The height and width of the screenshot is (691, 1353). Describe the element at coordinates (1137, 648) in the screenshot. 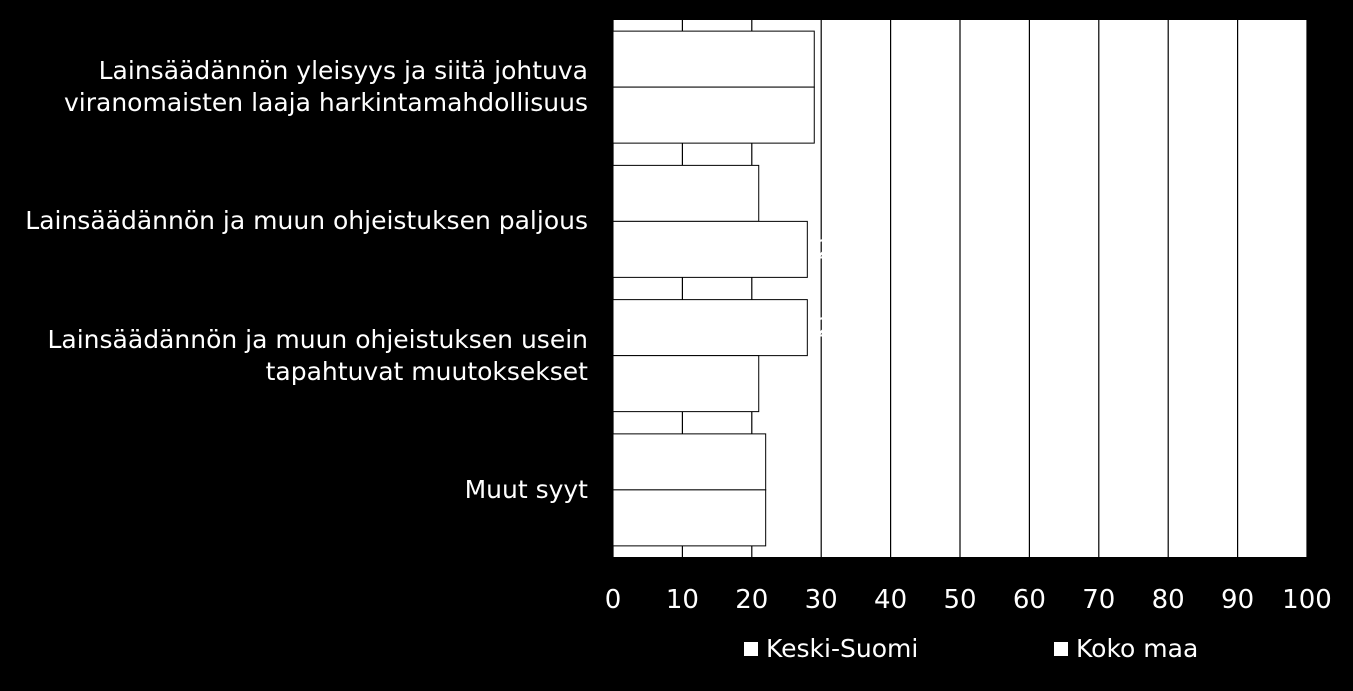

I see `legend-label: Koko maa` at that location.